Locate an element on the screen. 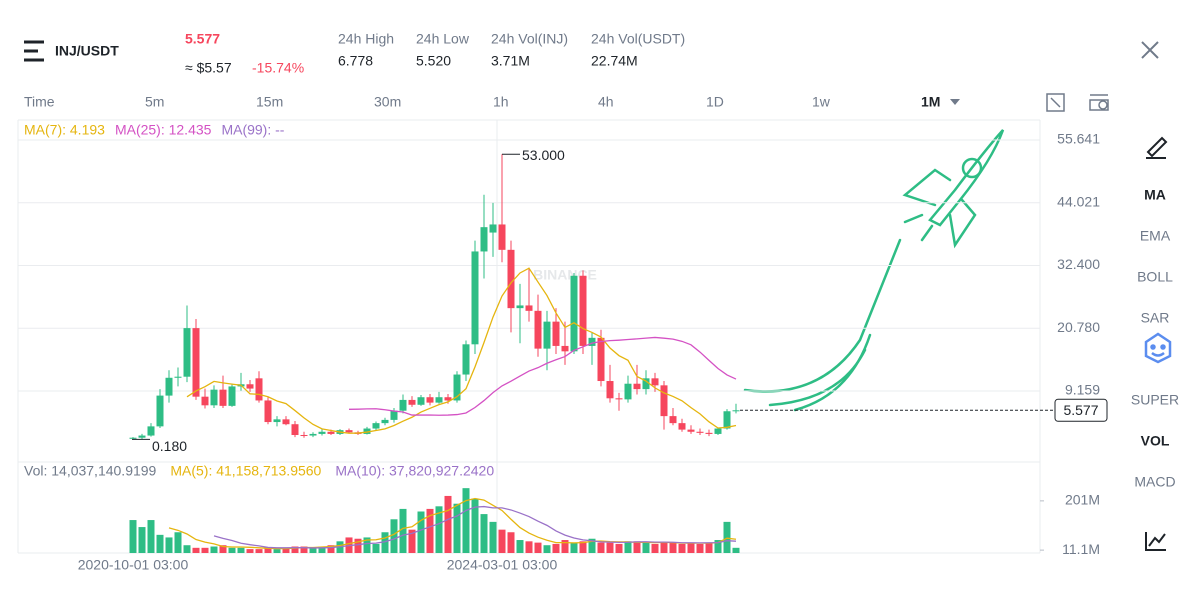  chart-icon is located at coordinates (1155, 541).